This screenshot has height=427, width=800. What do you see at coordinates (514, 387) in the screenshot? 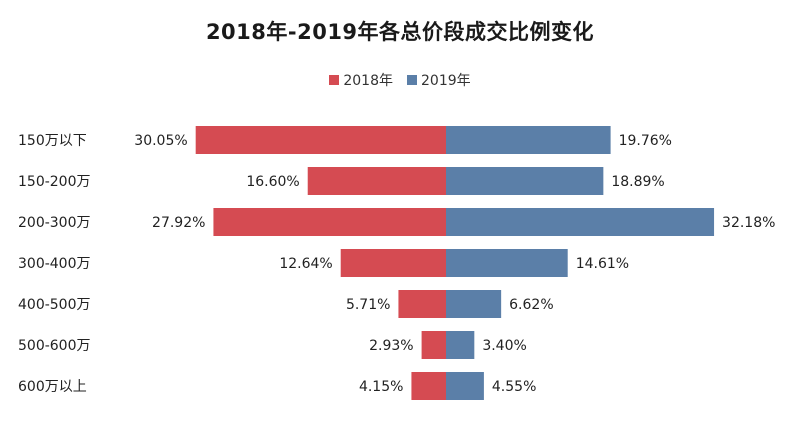
I see `value-label-2019-6: 4.55%` at bounding box center [514, 387].